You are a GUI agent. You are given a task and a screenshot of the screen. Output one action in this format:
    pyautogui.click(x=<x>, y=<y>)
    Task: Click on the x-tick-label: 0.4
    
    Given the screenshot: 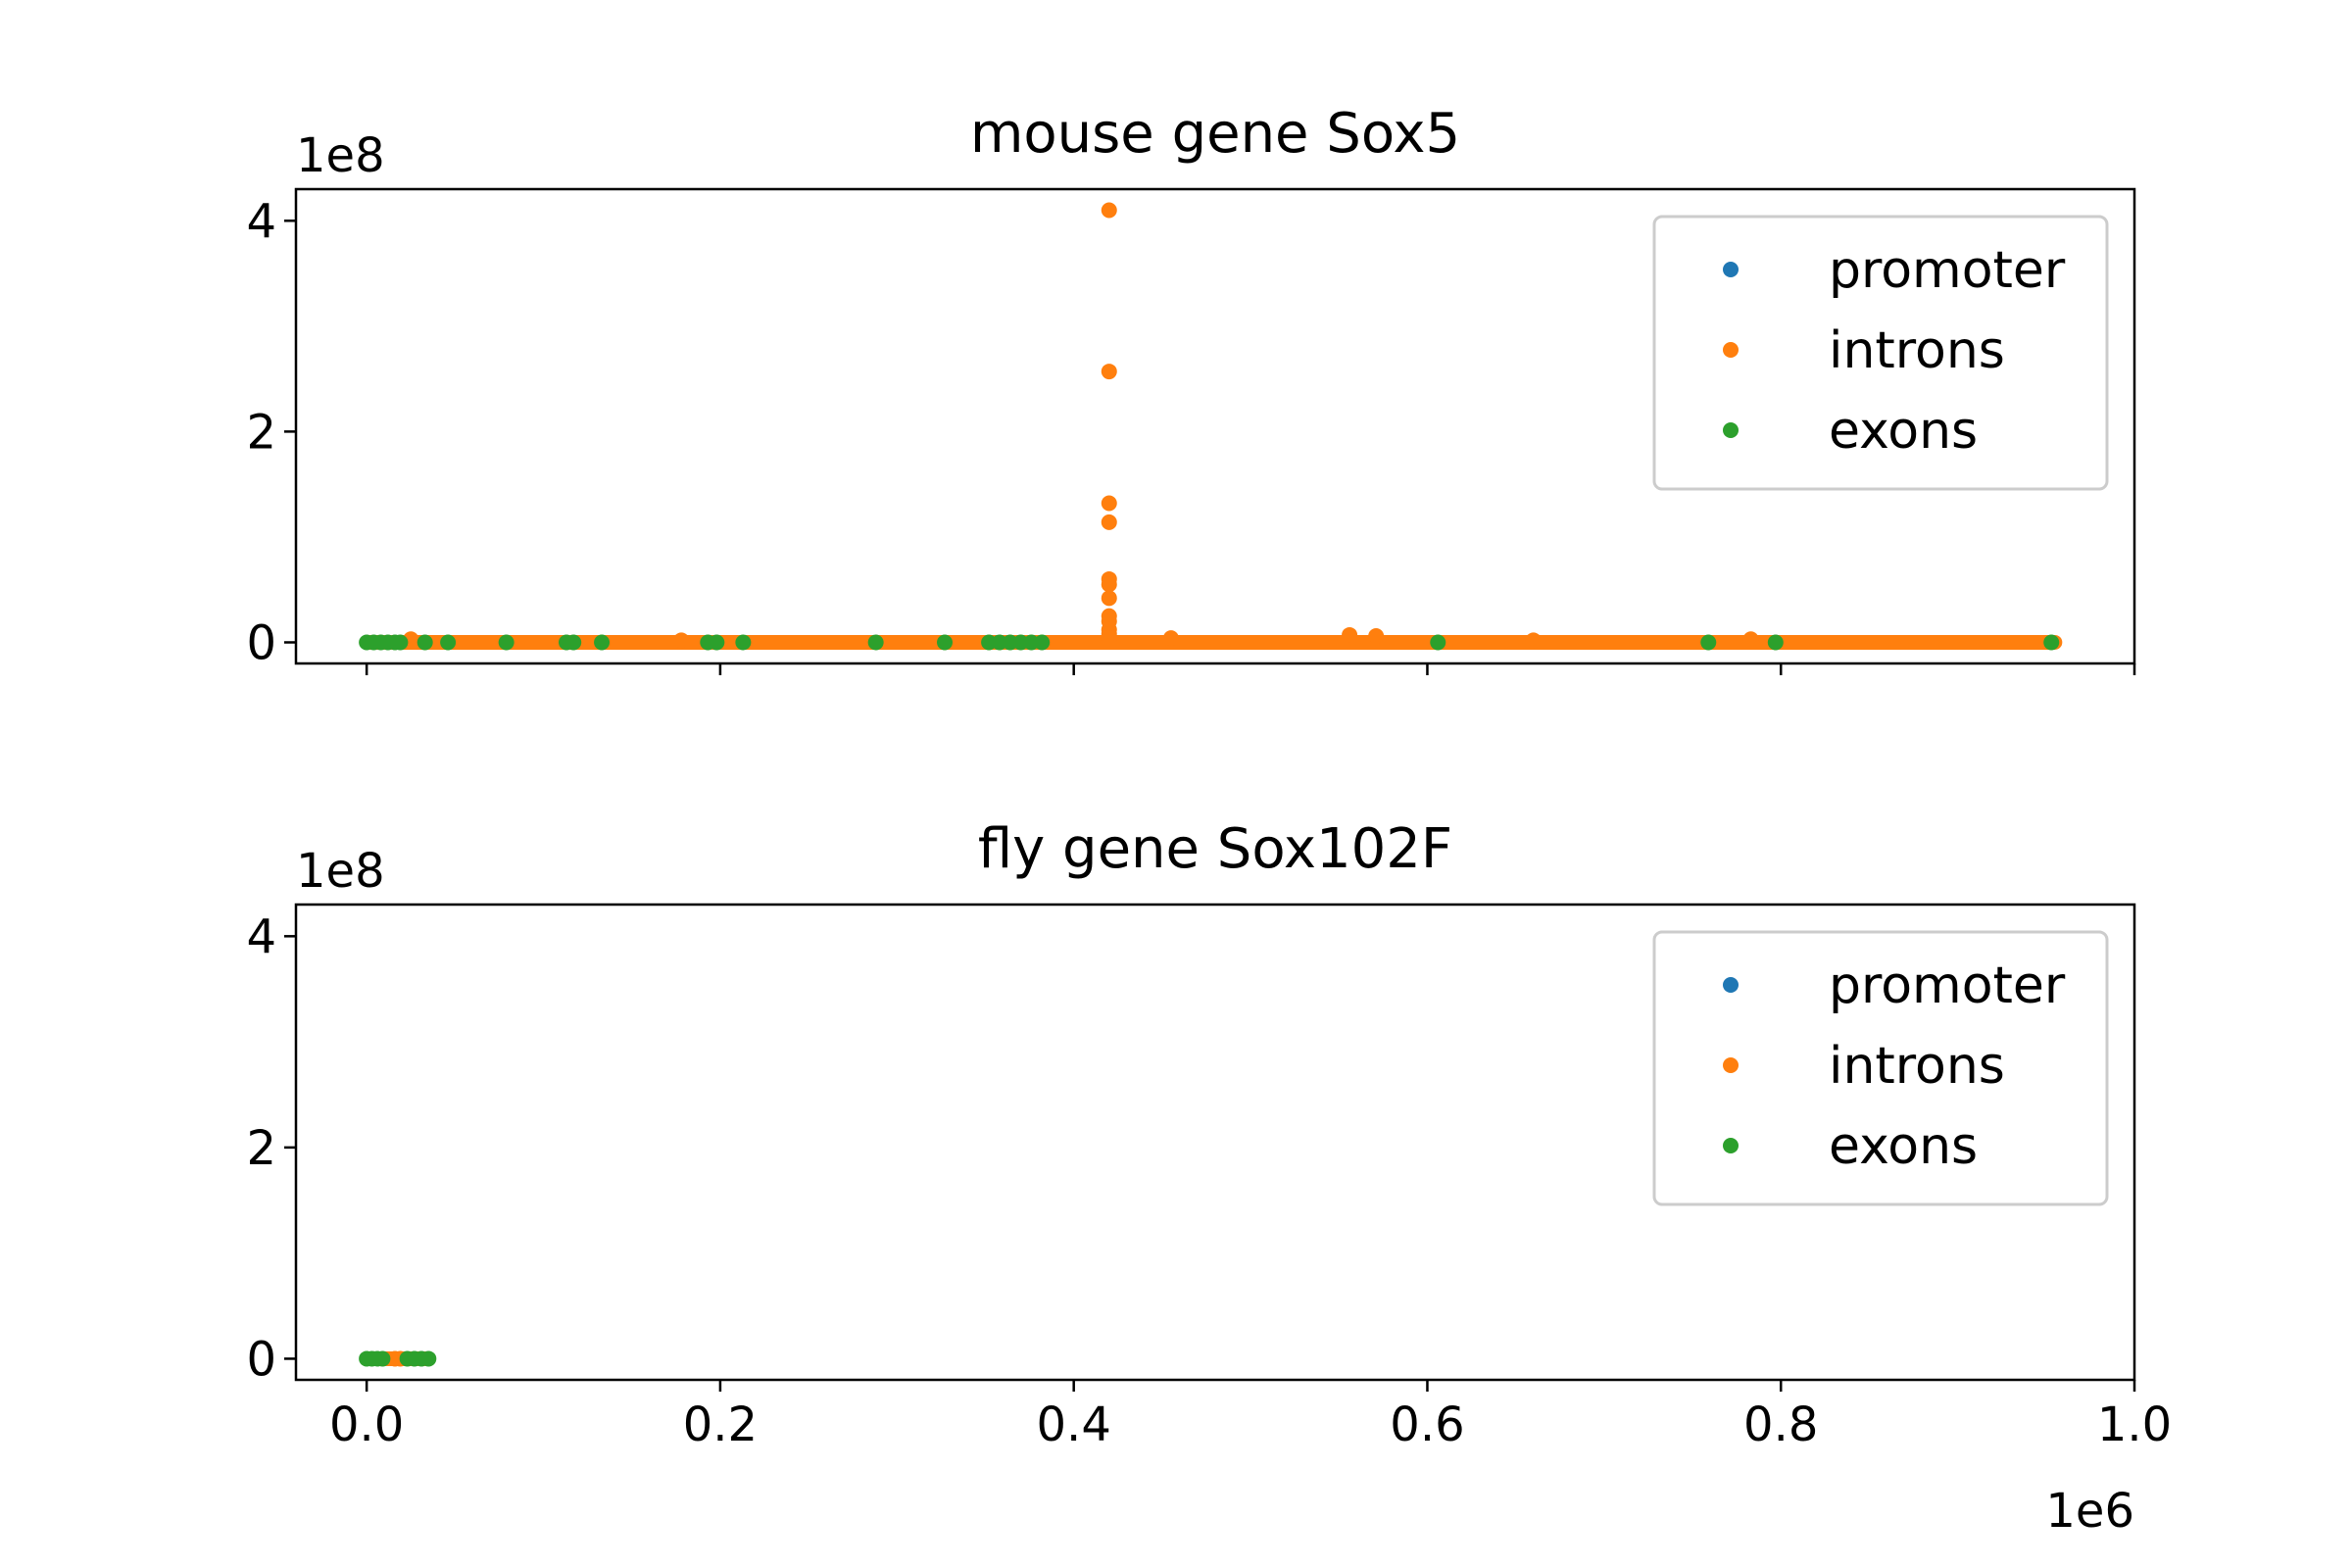 What is the action you would take?
    pyautogui.click(x=1074, y=1424)
    